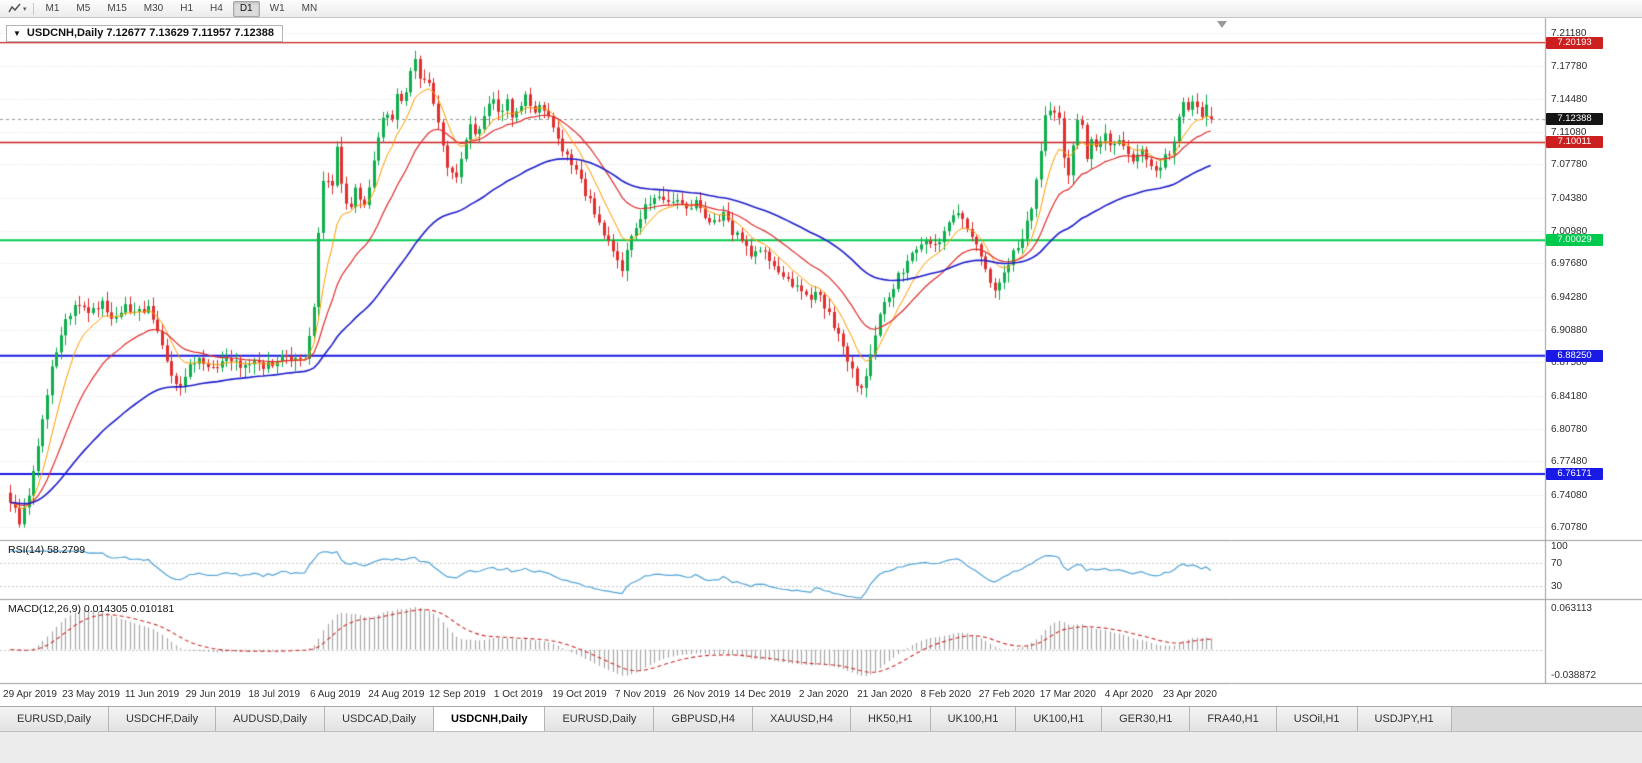 The width and height of the screenshot is (1642, 763). What do you see at coordinates (25, 9) in the screenshot?
I see `dropdown-caret-icon: ▾` at bounding box center [25, 9].